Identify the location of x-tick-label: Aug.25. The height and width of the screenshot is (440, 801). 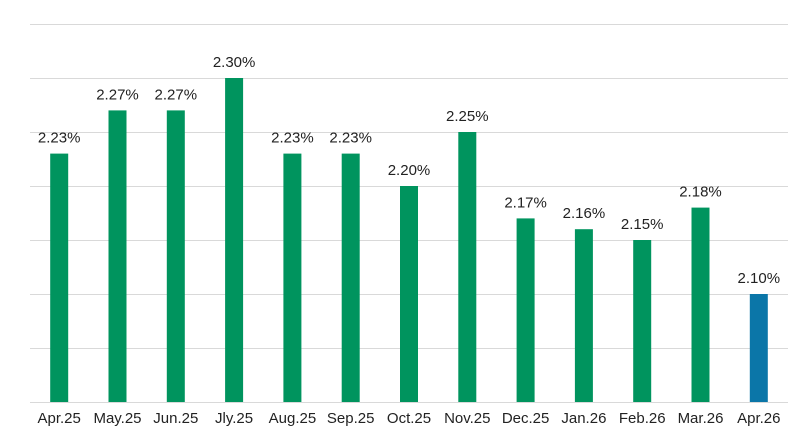
(293, 418).